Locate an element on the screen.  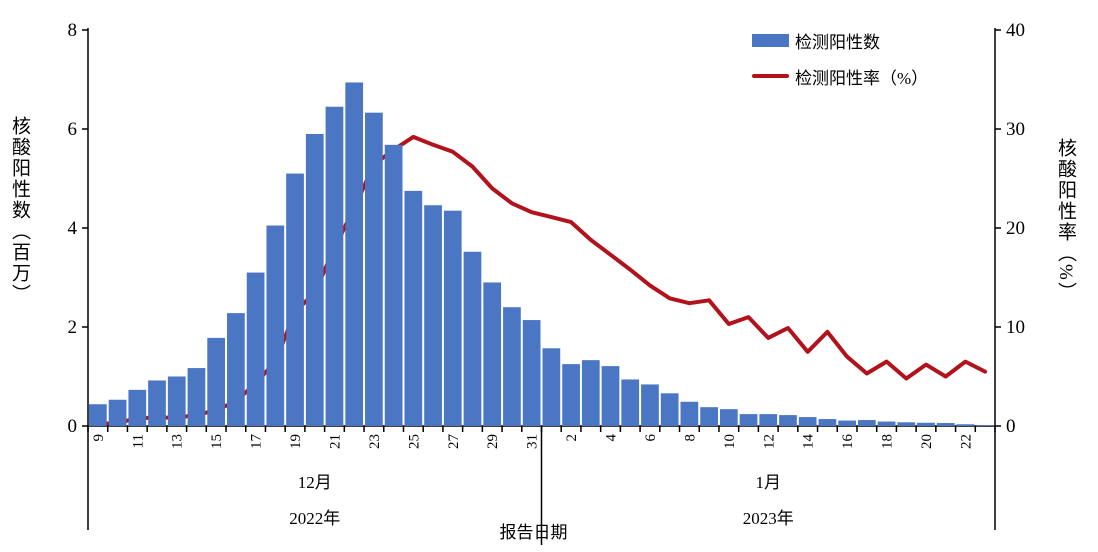
right-tick-label: 0 is located at coordinates (1011, 426).